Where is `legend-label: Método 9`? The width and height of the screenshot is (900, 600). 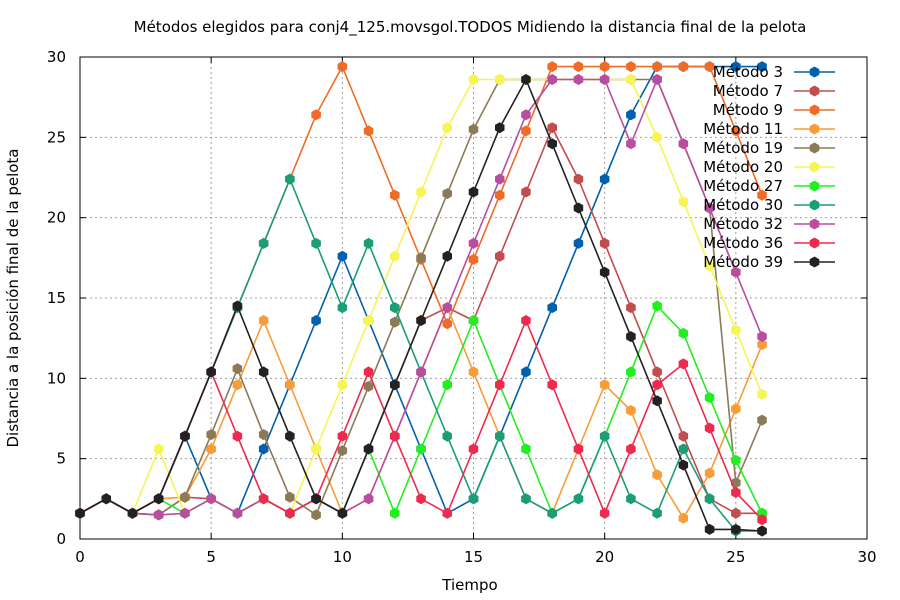
legend-label: Método 9 is located at coordinates (748, 110).